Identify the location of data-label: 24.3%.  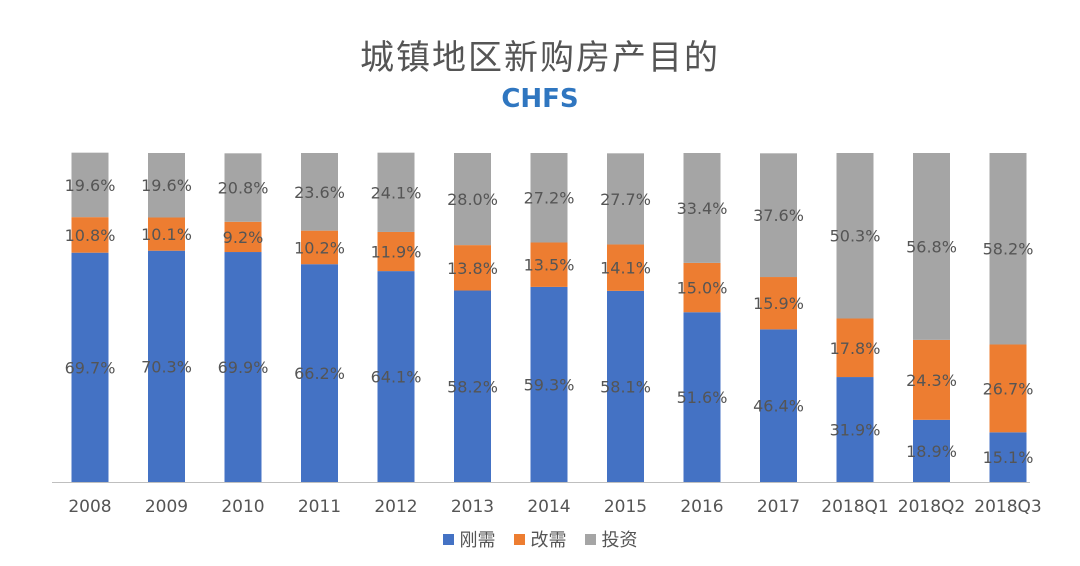
(931, 380).